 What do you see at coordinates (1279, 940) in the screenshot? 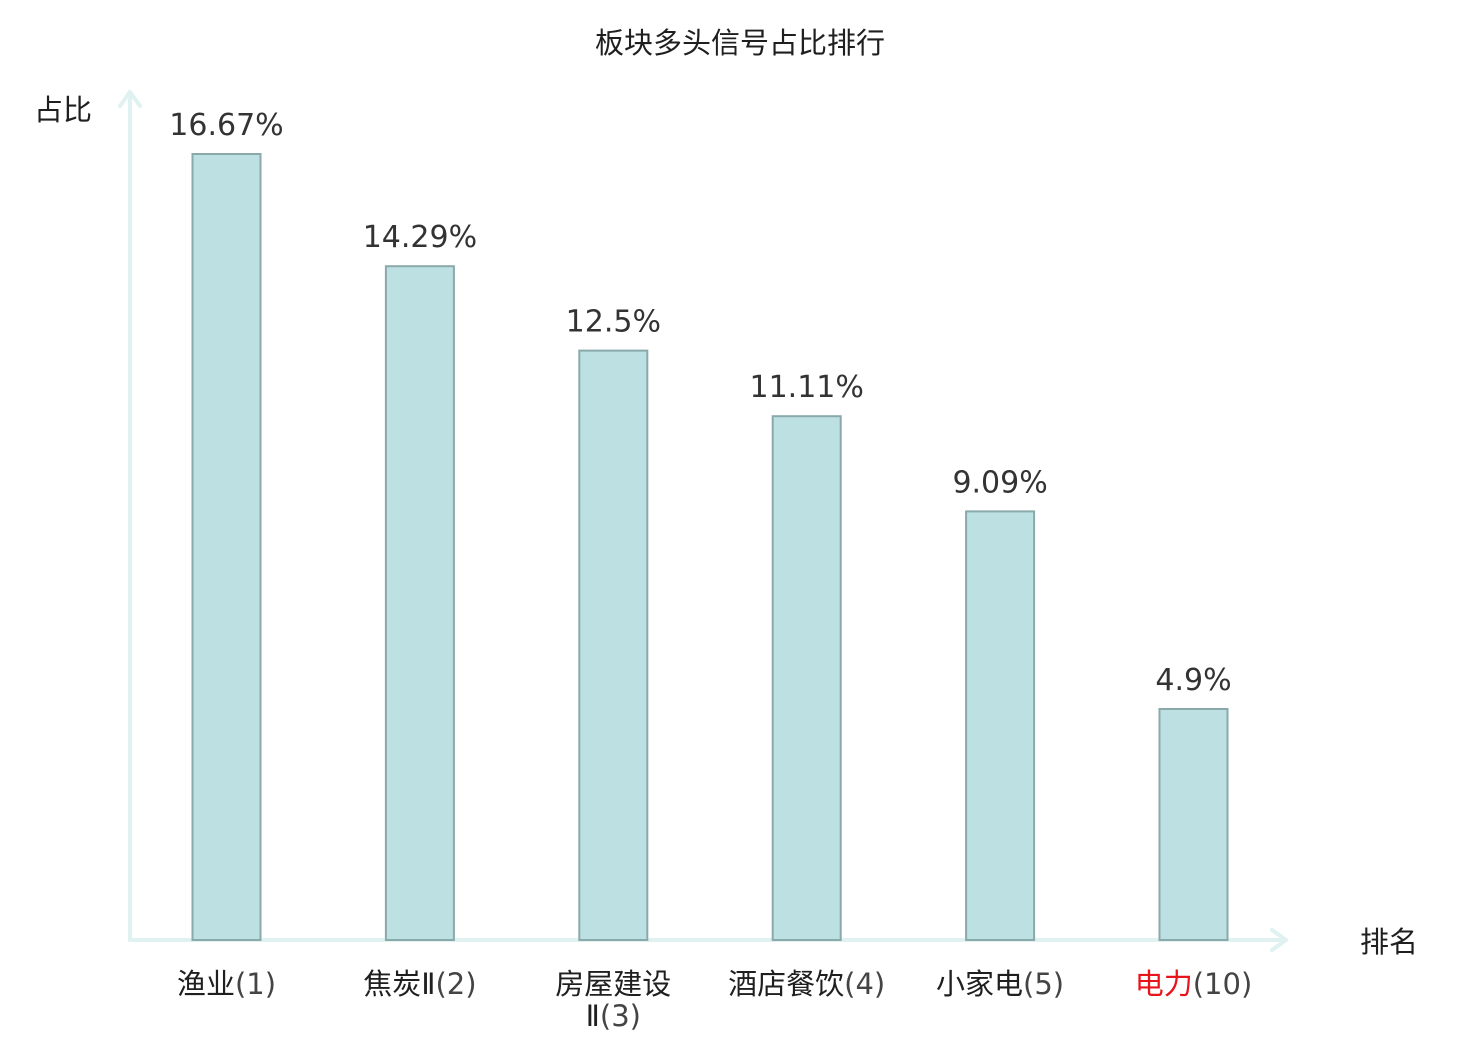
I see `x-axis-arrowhead` at bounding box center [1279, 940].